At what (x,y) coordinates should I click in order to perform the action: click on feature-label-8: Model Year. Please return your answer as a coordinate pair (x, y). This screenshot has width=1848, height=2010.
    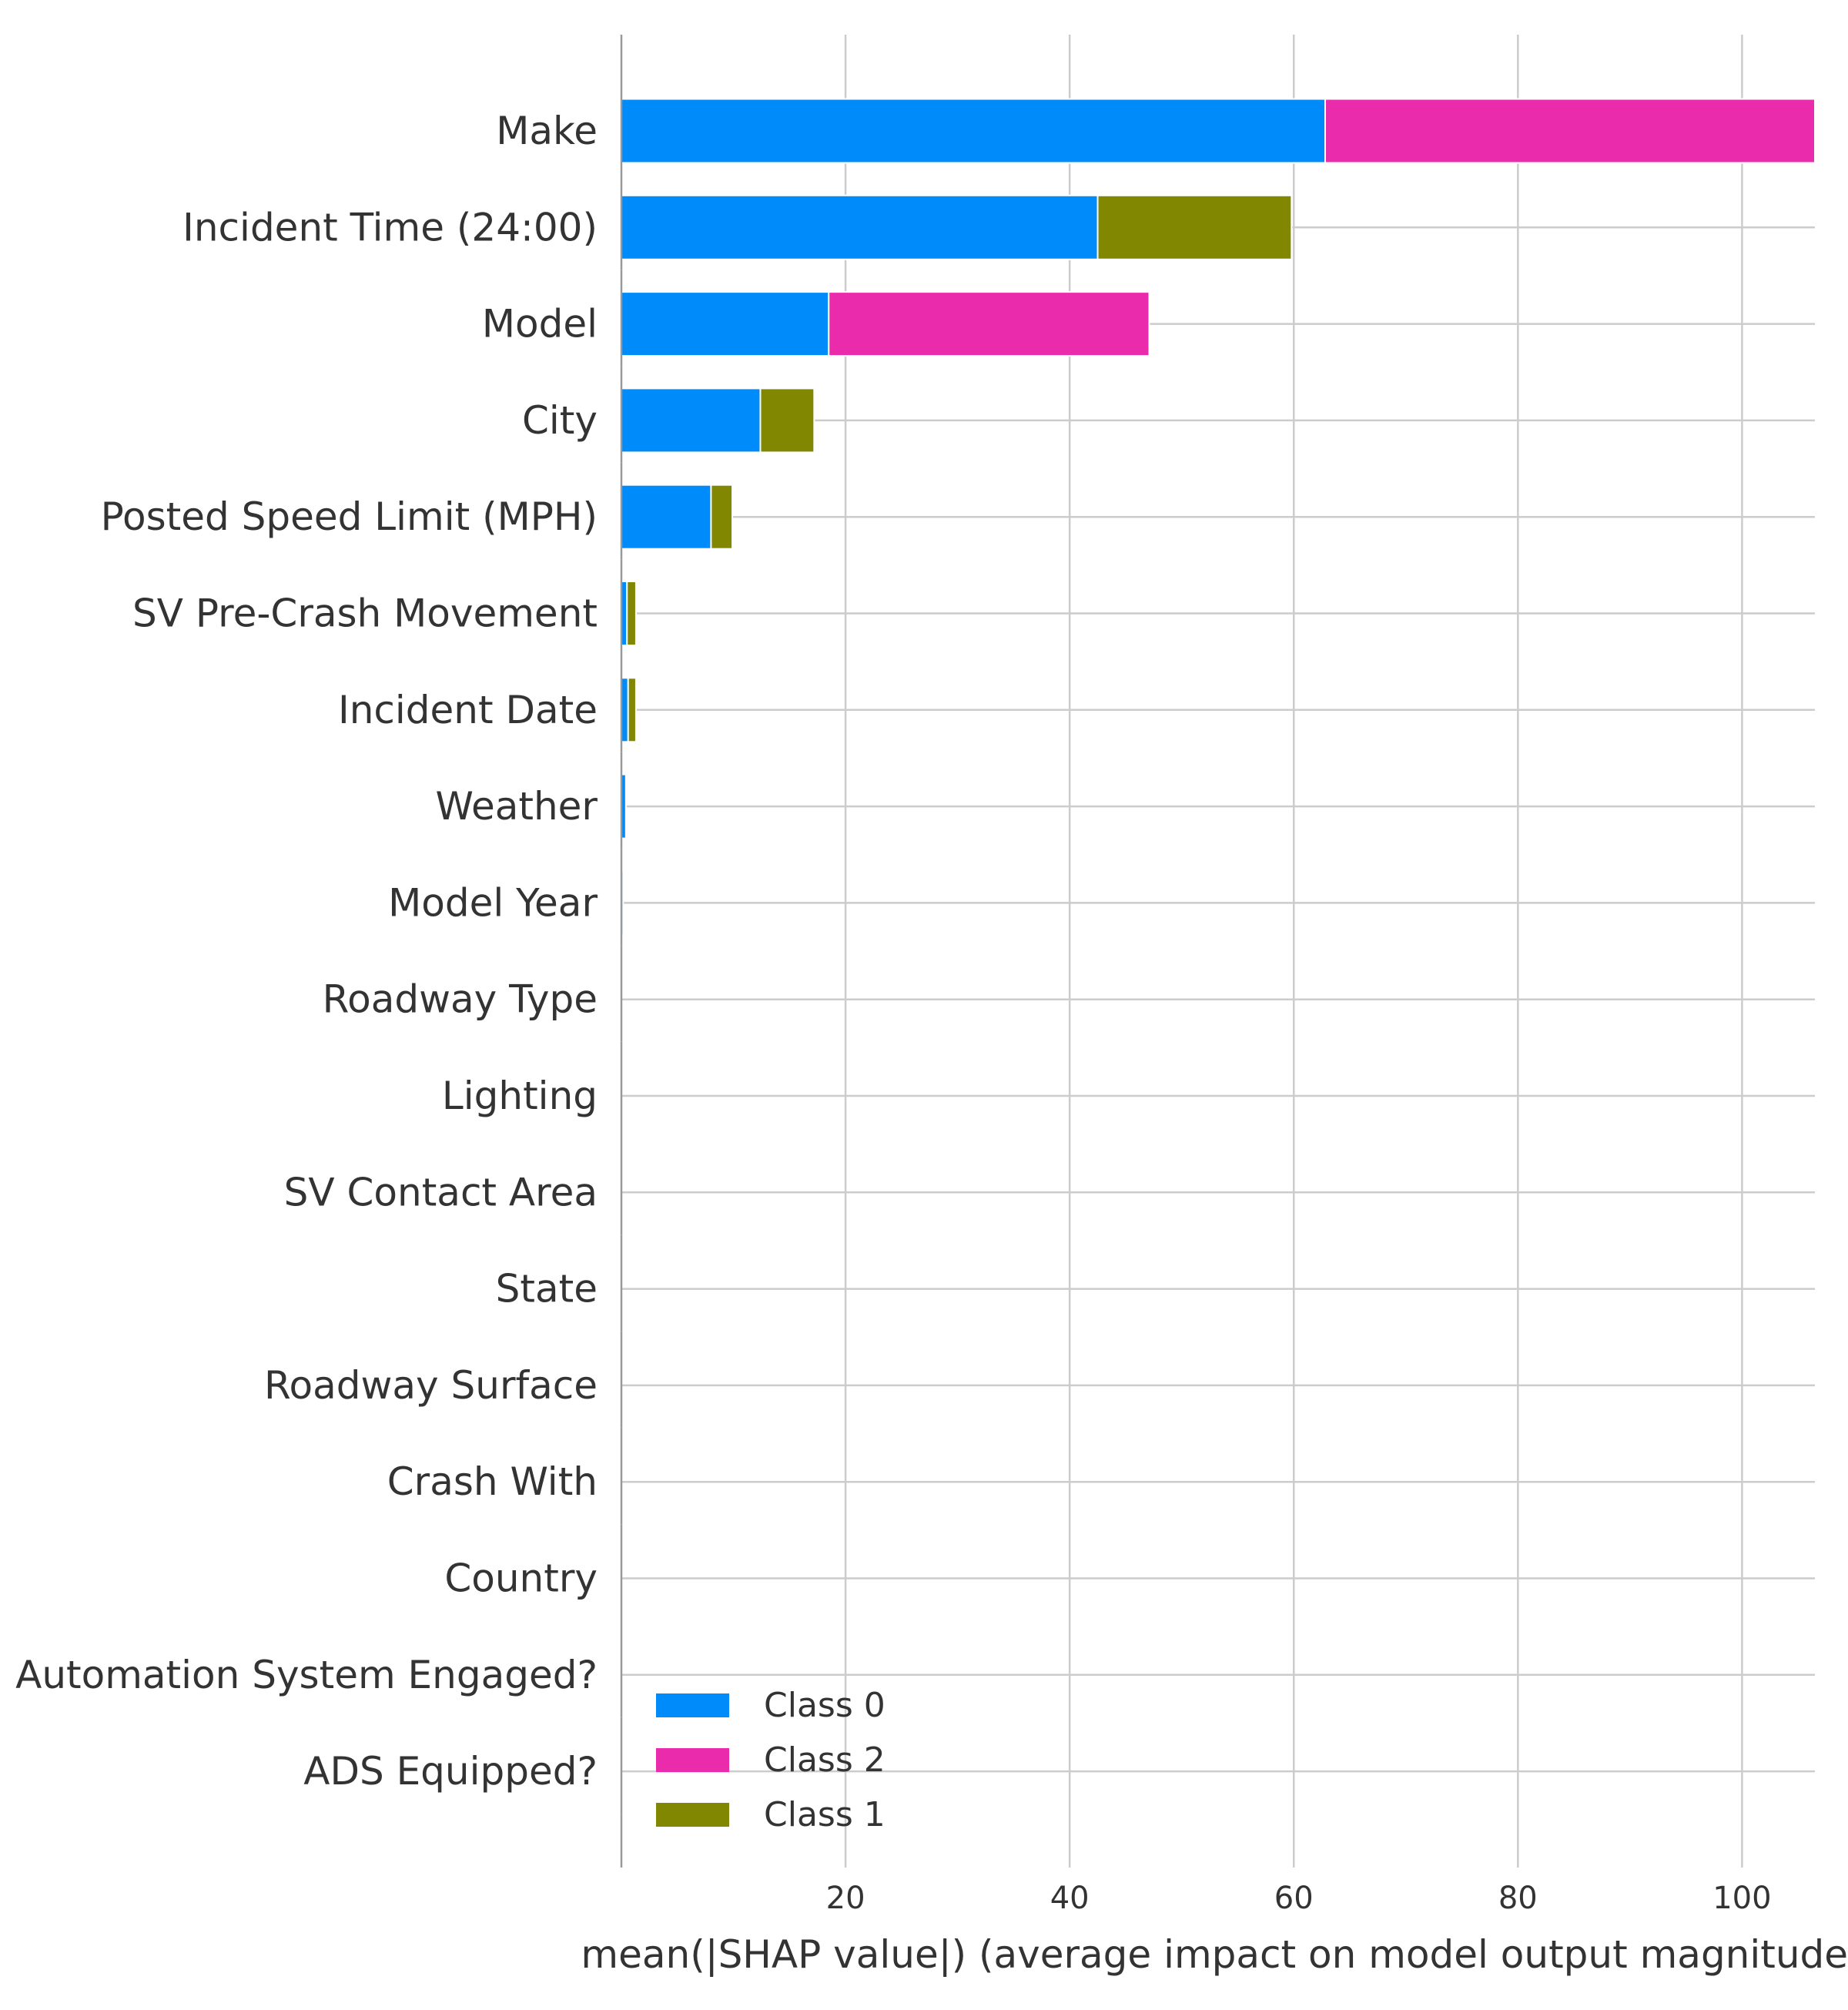
    Looking at the image, I should click on (493, 902).